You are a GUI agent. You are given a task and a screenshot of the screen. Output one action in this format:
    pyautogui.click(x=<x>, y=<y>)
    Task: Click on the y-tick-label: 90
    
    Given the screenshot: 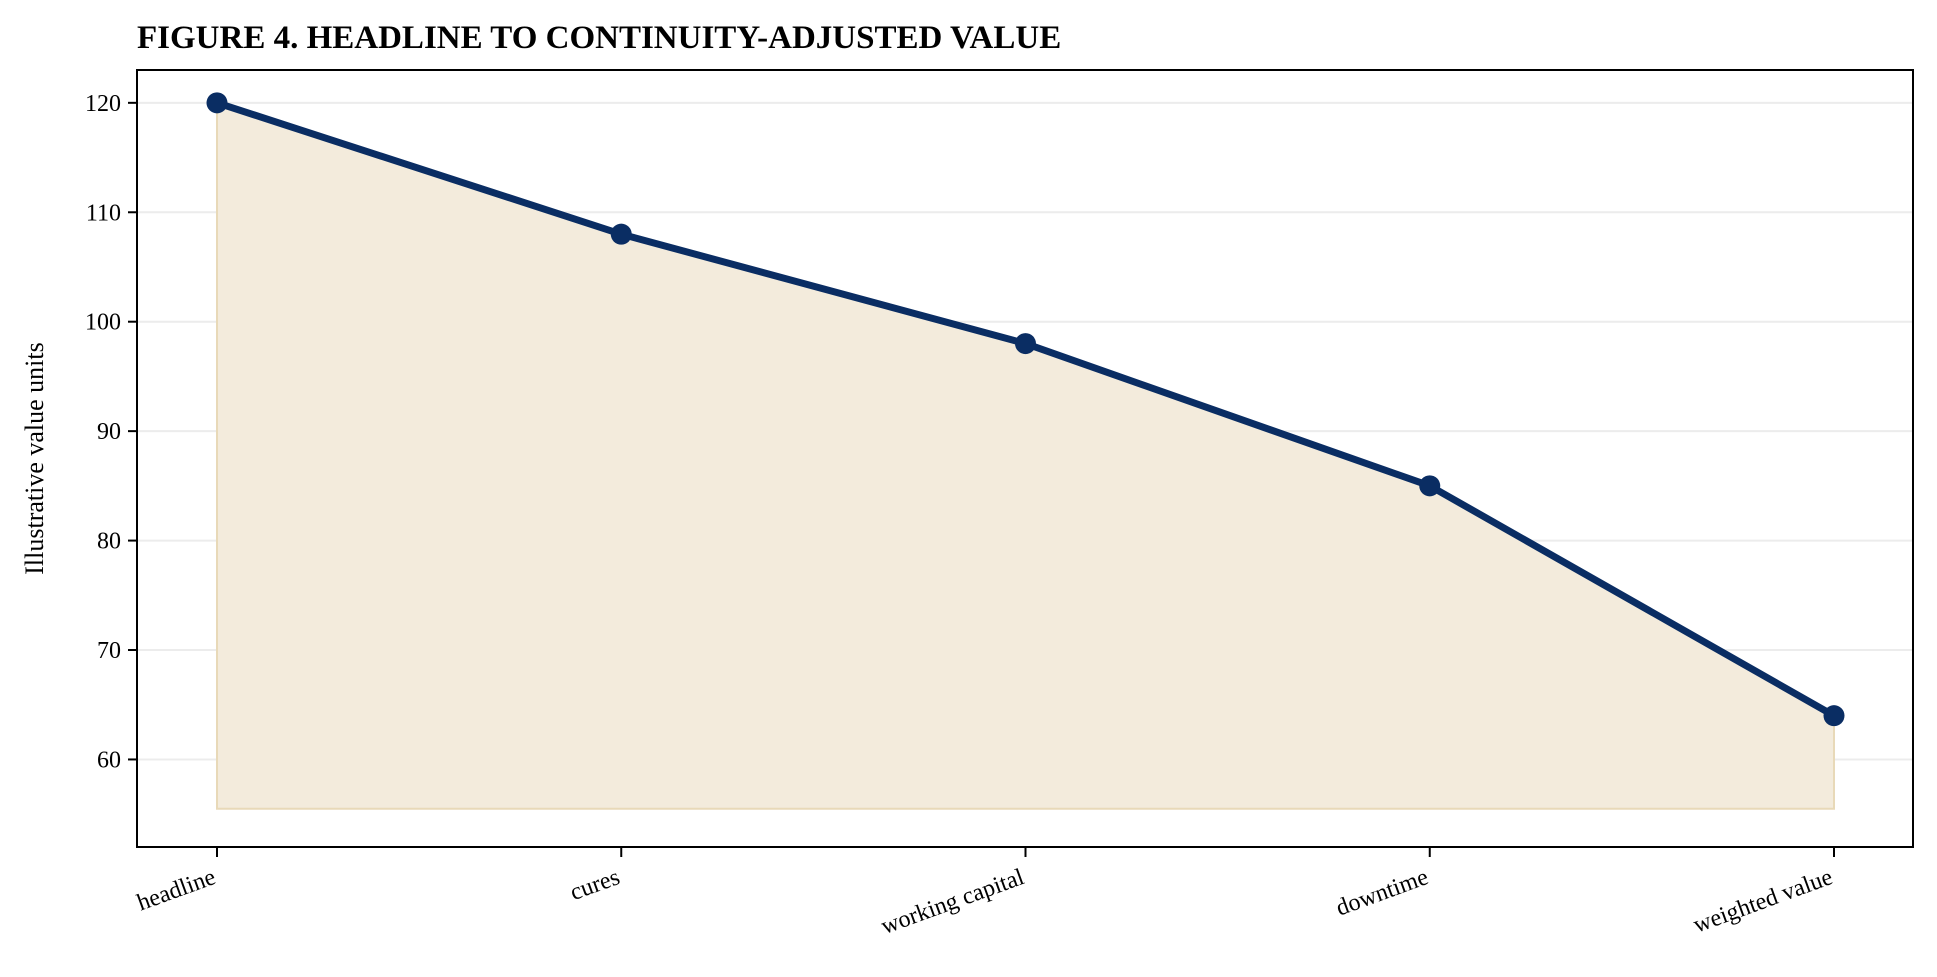 What is the action you would take?
    pyautogui.click(x=109, y=432)
    